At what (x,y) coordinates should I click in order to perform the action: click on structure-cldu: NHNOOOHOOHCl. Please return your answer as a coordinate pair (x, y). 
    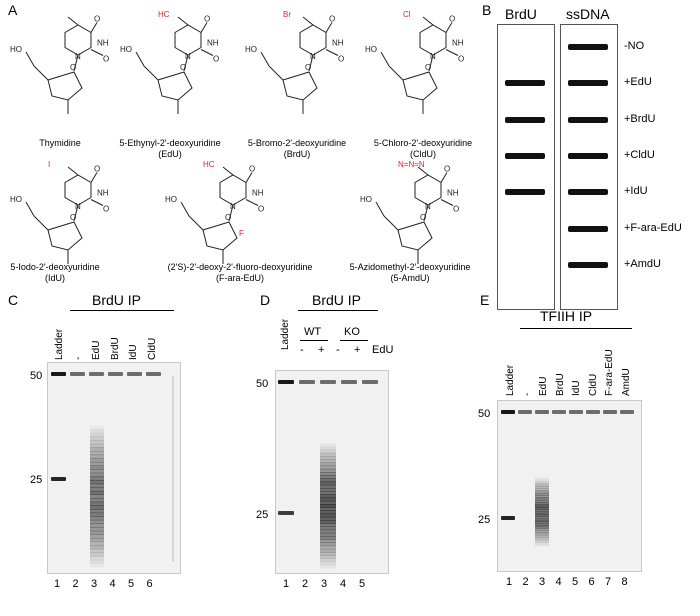
    Looking at the image, I should click on (420, 62).